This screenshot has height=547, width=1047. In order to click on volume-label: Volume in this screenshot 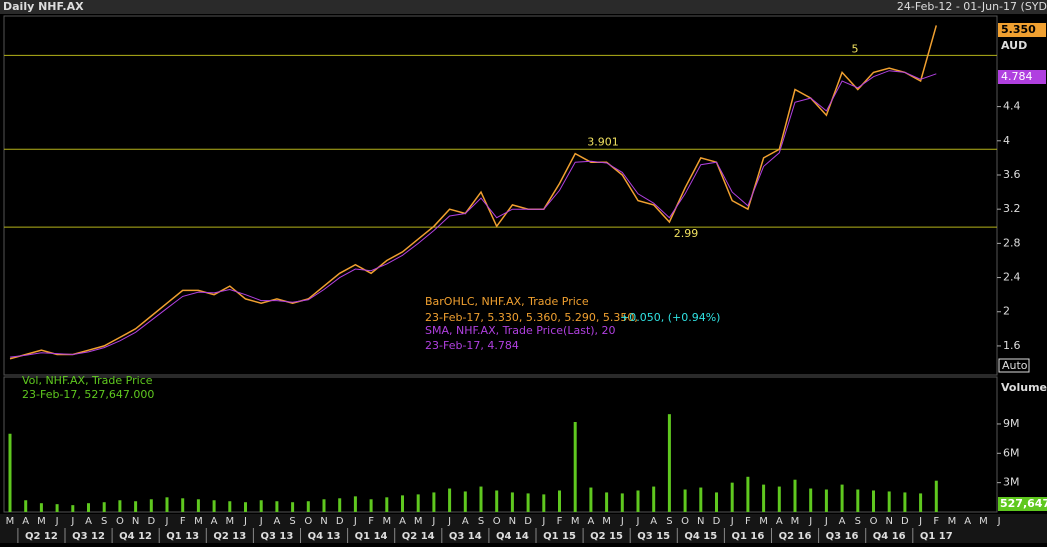, I will do `click(1024, 387)`.